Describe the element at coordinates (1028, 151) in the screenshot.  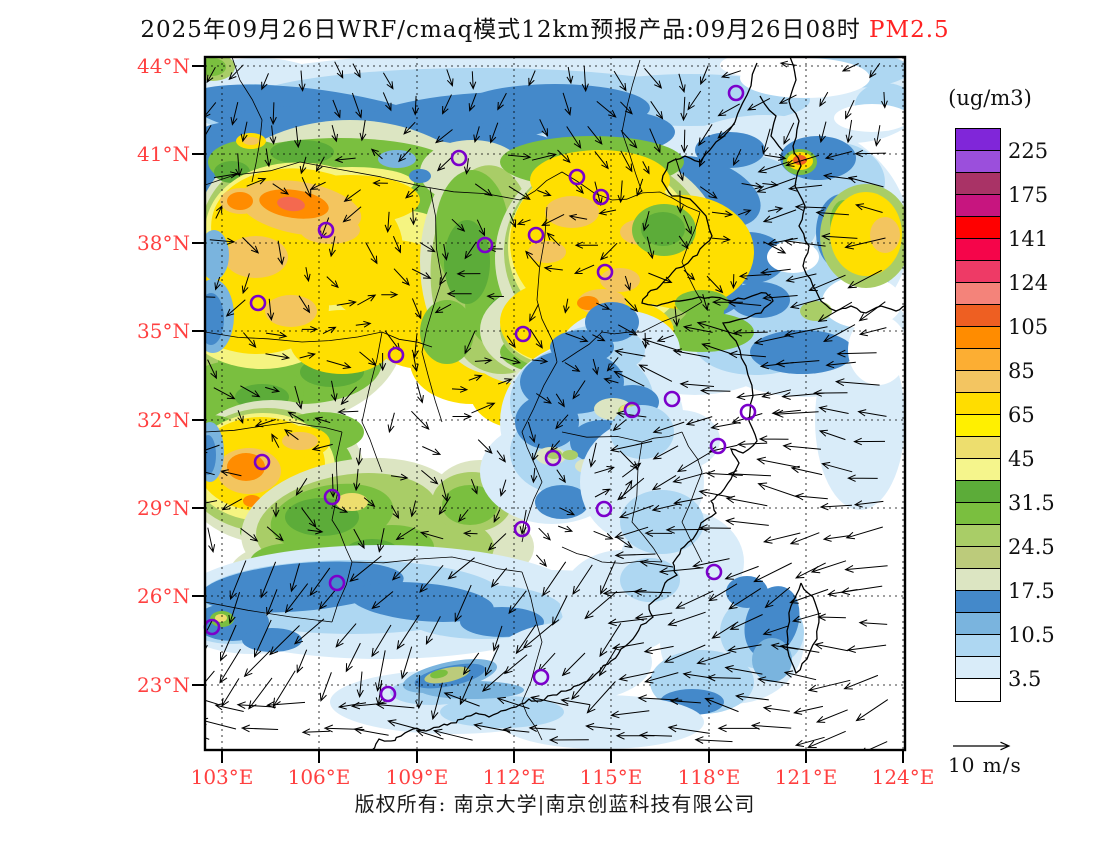
I see `colorbar-tick-label: 225` at that location.